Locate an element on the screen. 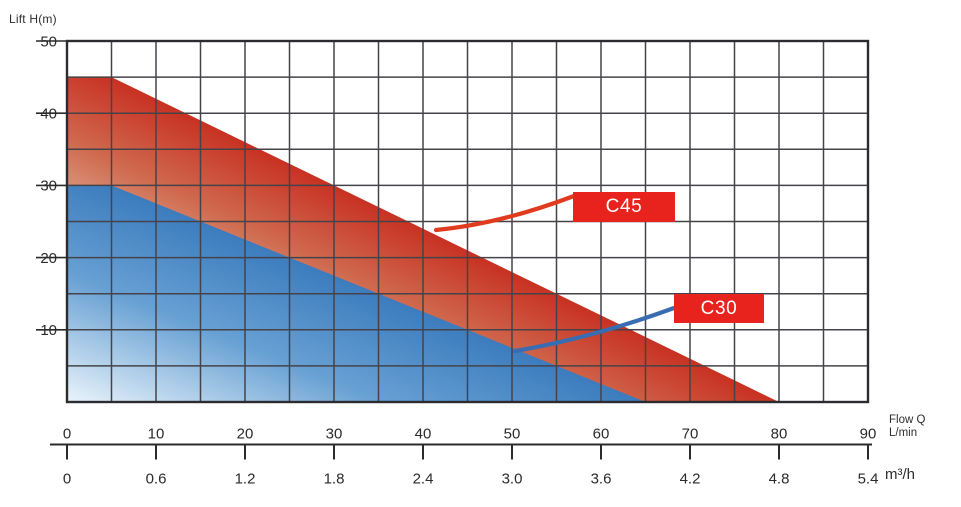  x-tick-label-m3h: 1.8 is located at coordinates (334, 479).